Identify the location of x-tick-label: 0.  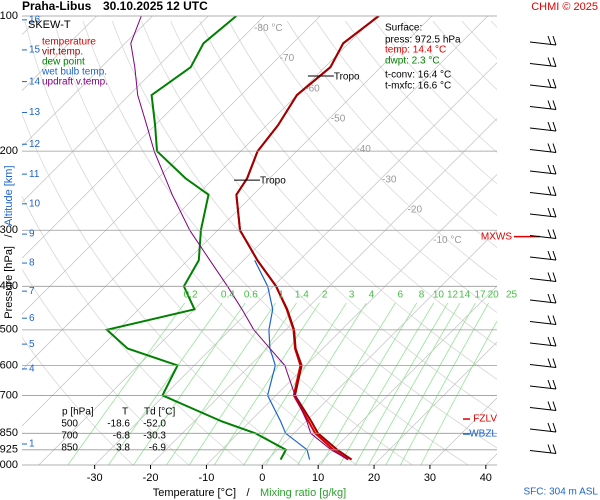
(262, 478).